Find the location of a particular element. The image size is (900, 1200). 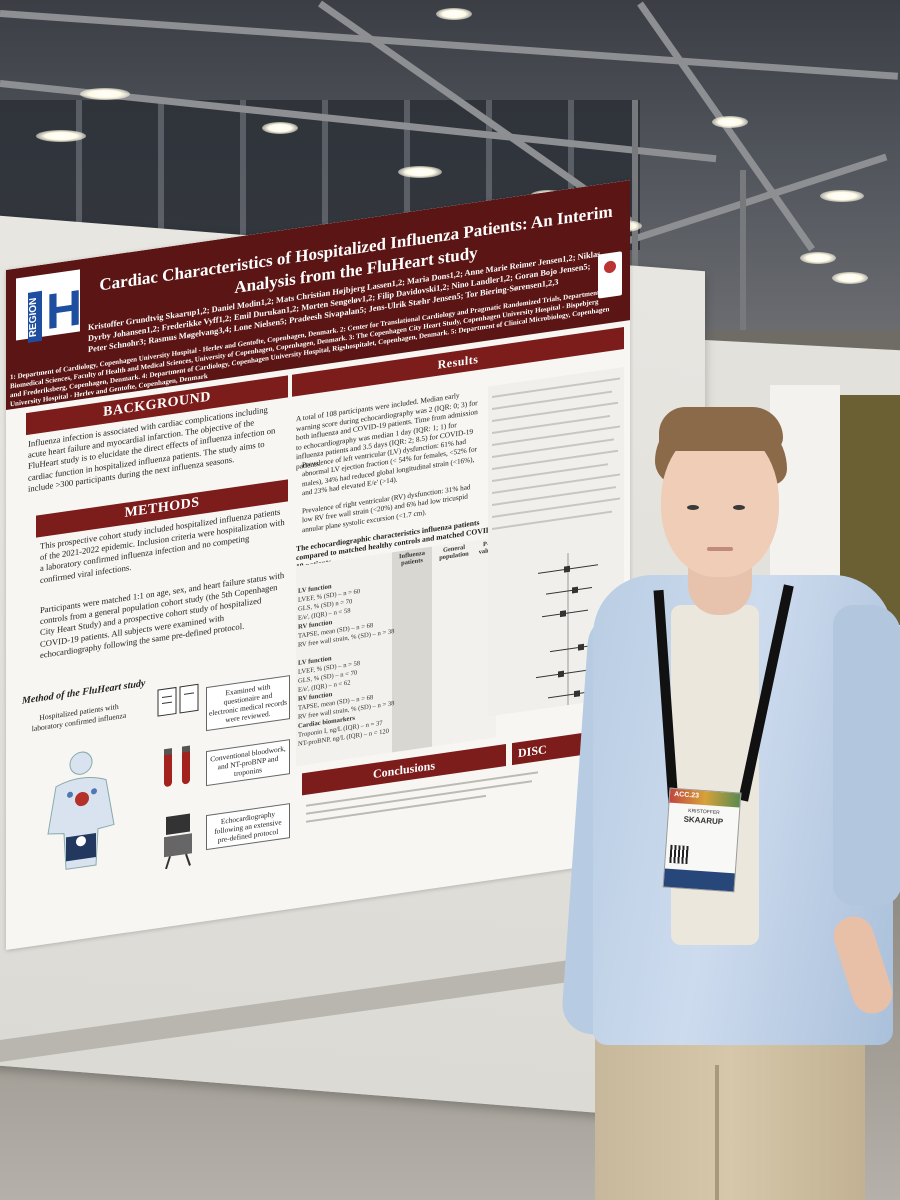

logo-h-letter: H is located at coordinates (64, 310).